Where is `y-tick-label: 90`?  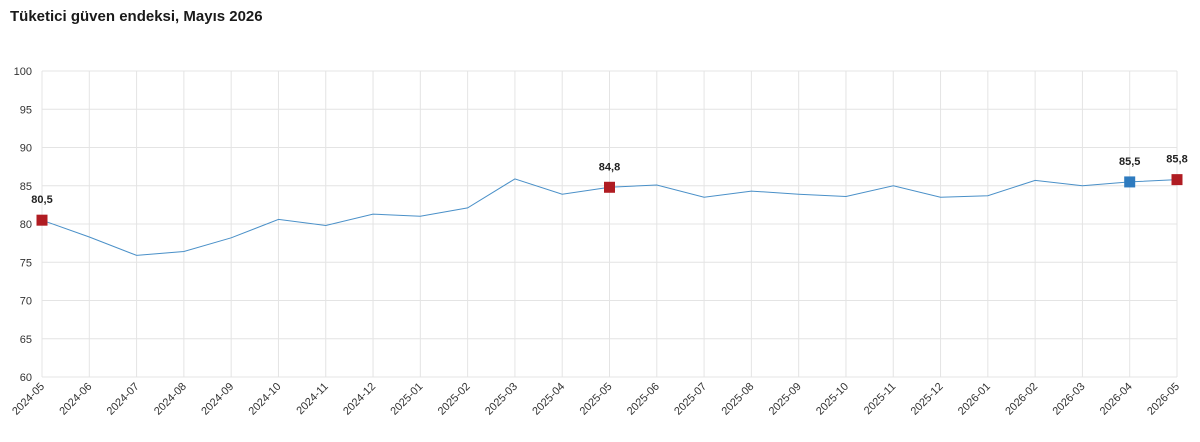
y-tick-label: 90 is located at coordinates (26, 149).